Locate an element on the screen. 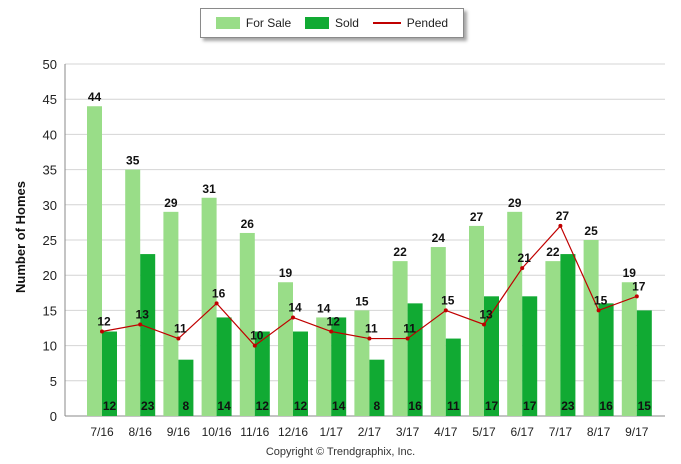  y-tick-label: 10 is located at coordinates (50, 346).